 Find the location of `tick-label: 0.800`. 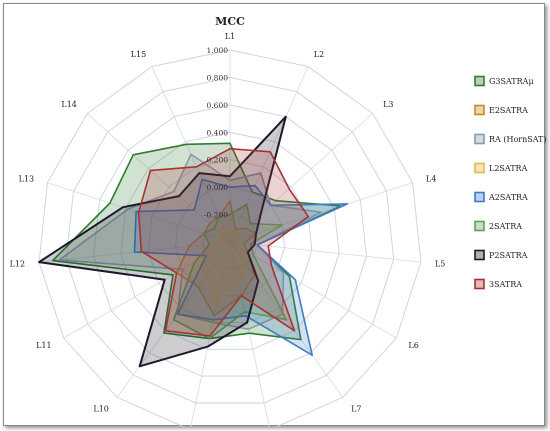

tick-label: 0.800 is located at coordinates (218, 77).